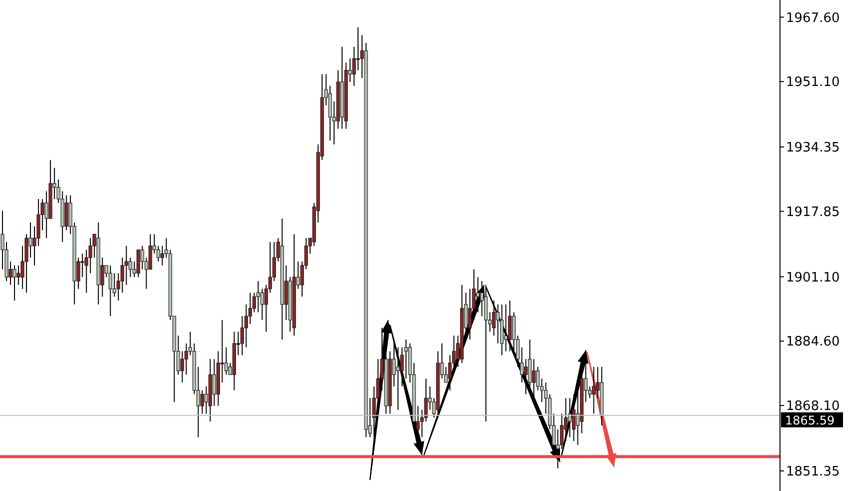 The image size is (849, 491). What do you see at coordinates (813, 472) in the screenshot?
I see `y-tick-label: 1851.35` at bounding box center [813, 472].